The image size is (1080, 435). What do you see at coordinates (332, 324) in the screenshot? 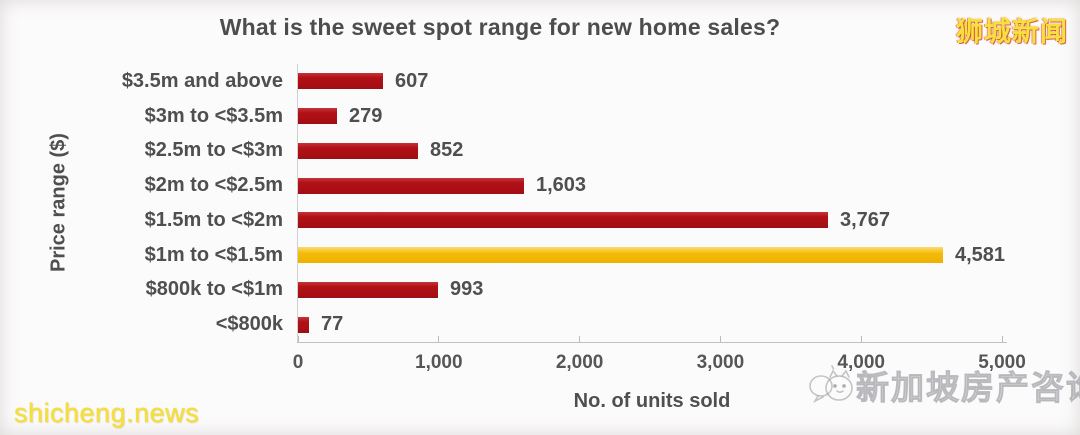
I see `bar-value-label: 77` at bounding box center [332, 324].